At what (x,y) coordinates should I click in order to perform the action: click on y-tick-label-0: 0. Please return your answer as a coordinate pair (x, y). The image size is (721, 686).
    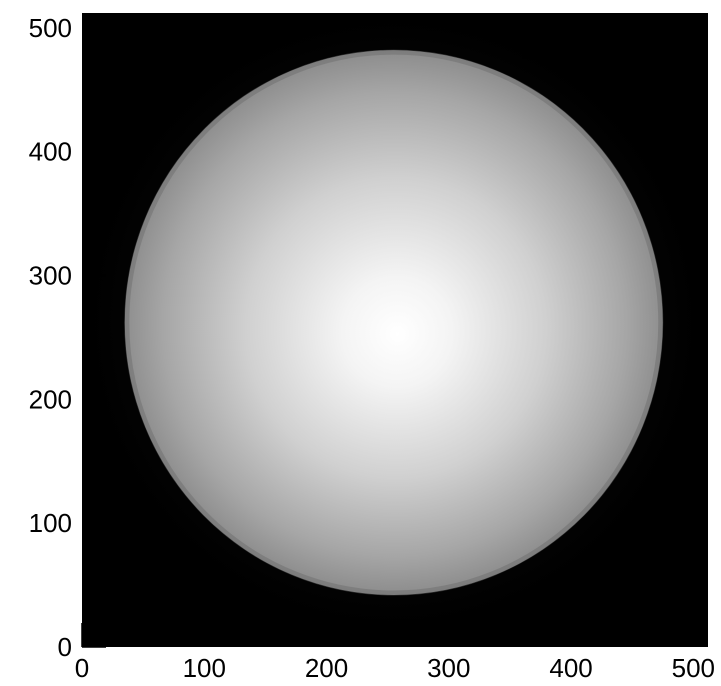
    Looking at the image, I should click on (65, 647).